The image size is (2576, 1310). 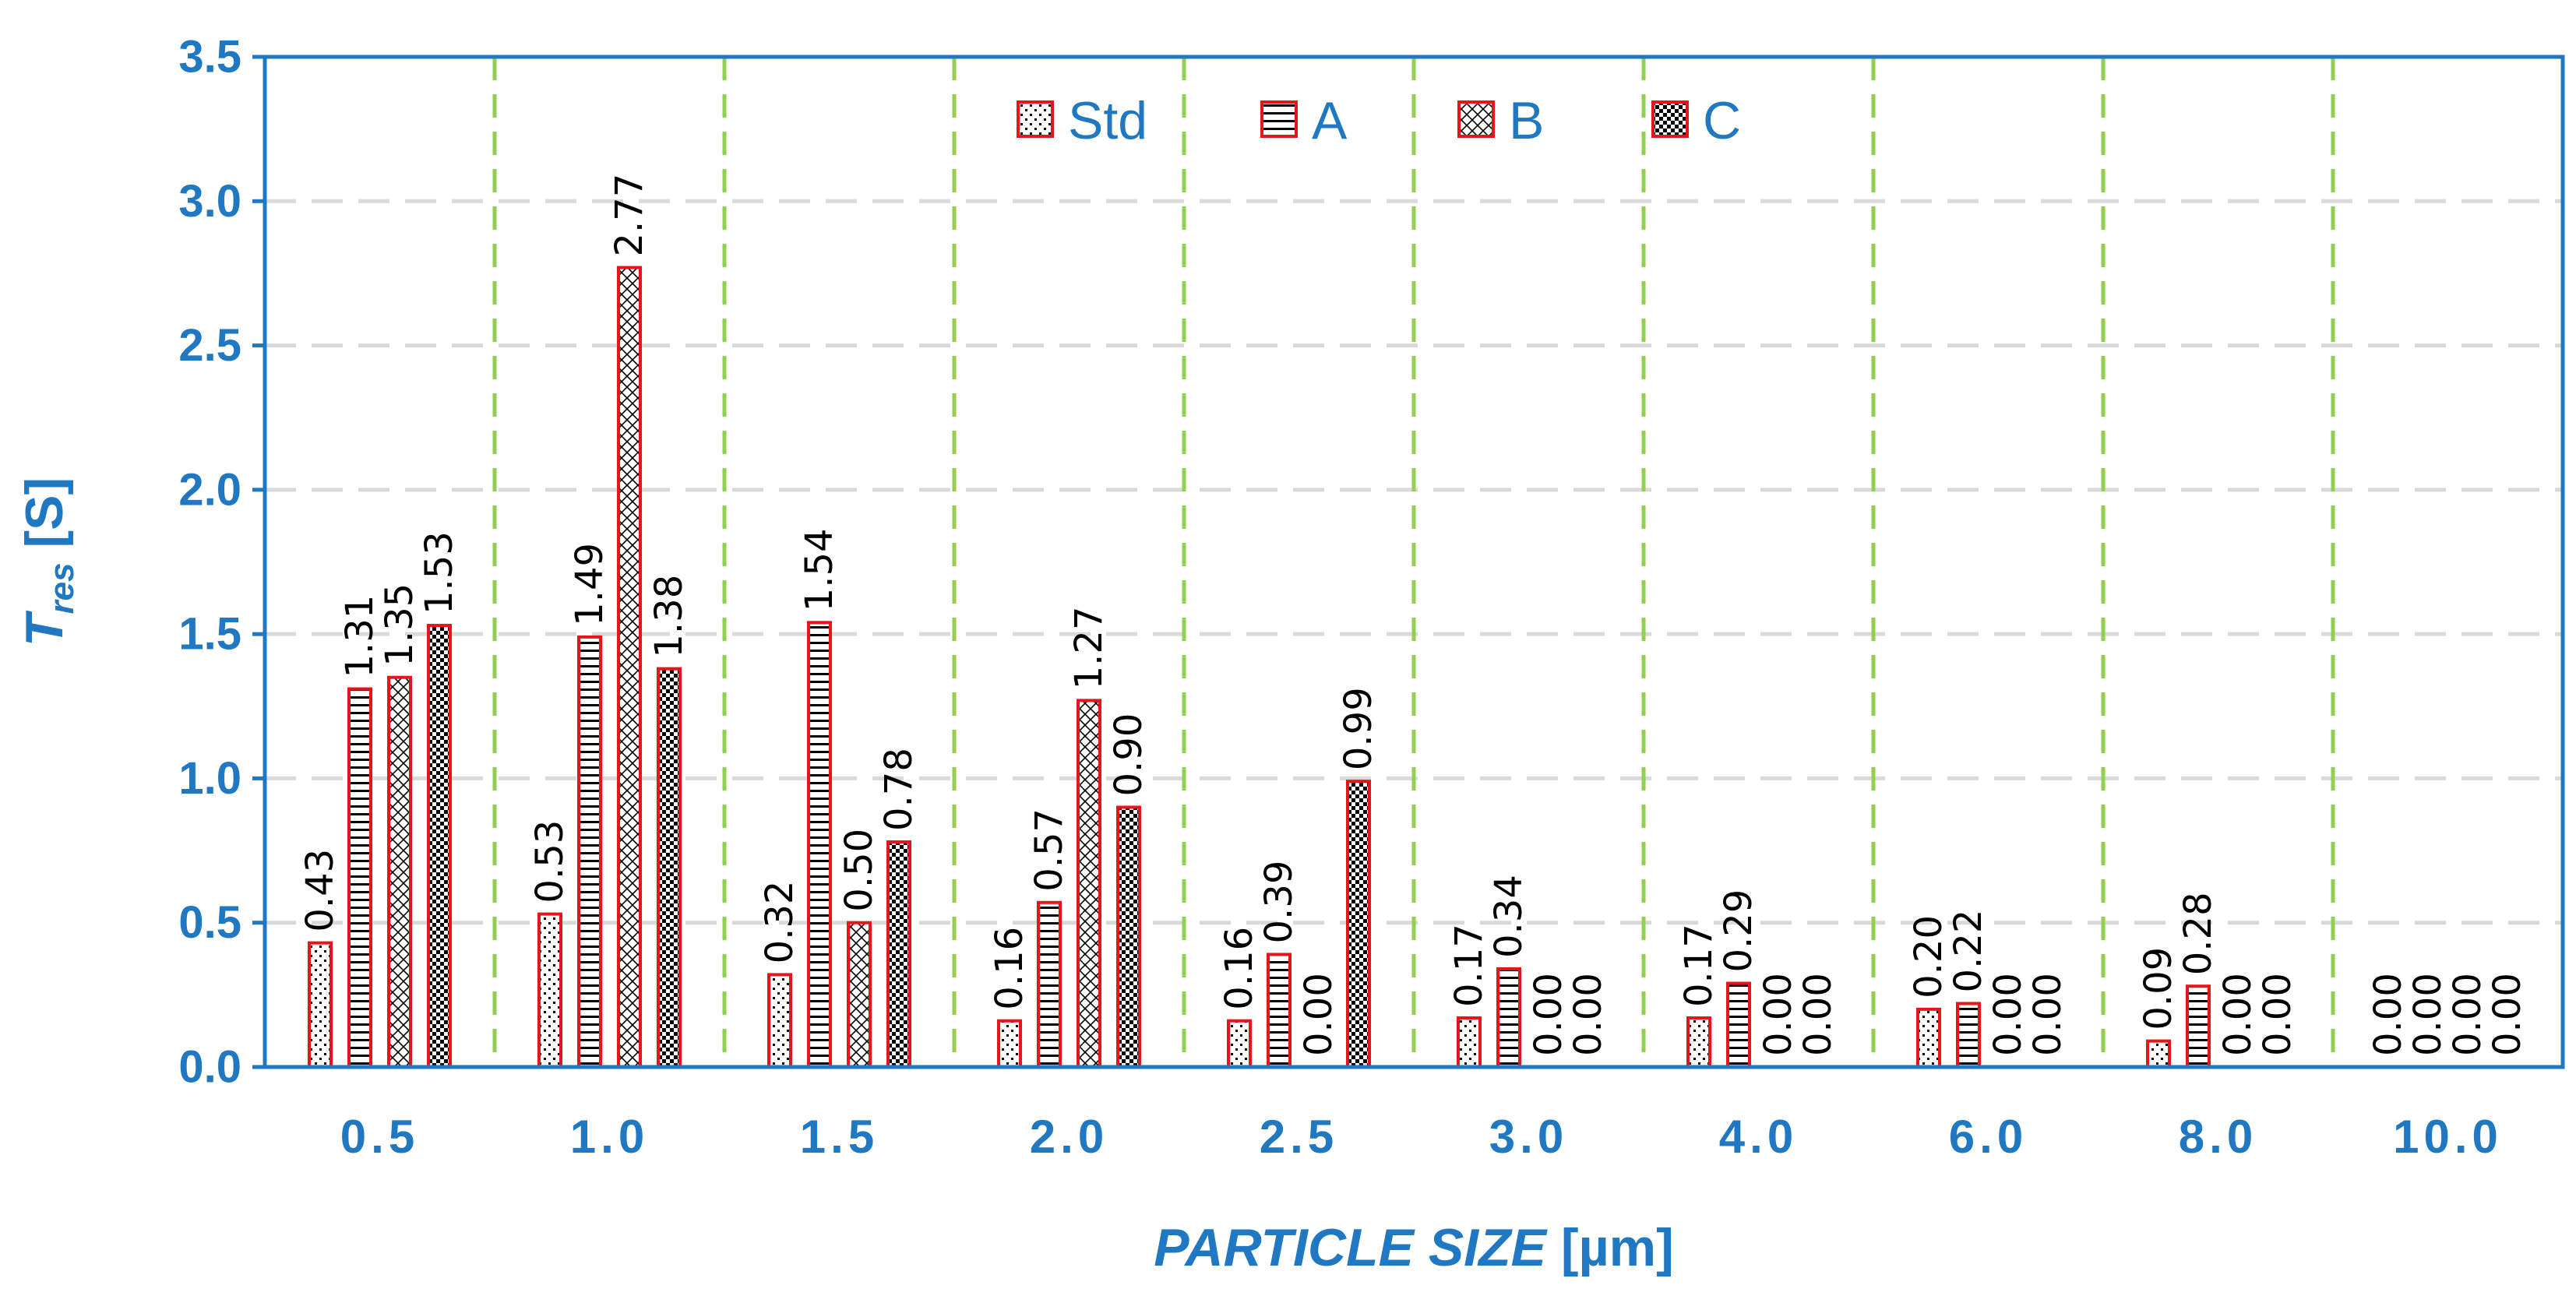 What do you see at coordinates (1969, 952) in the screenshot?
I see `value-label-a-6.0: 0.22` at bounding box center [1969, 952].